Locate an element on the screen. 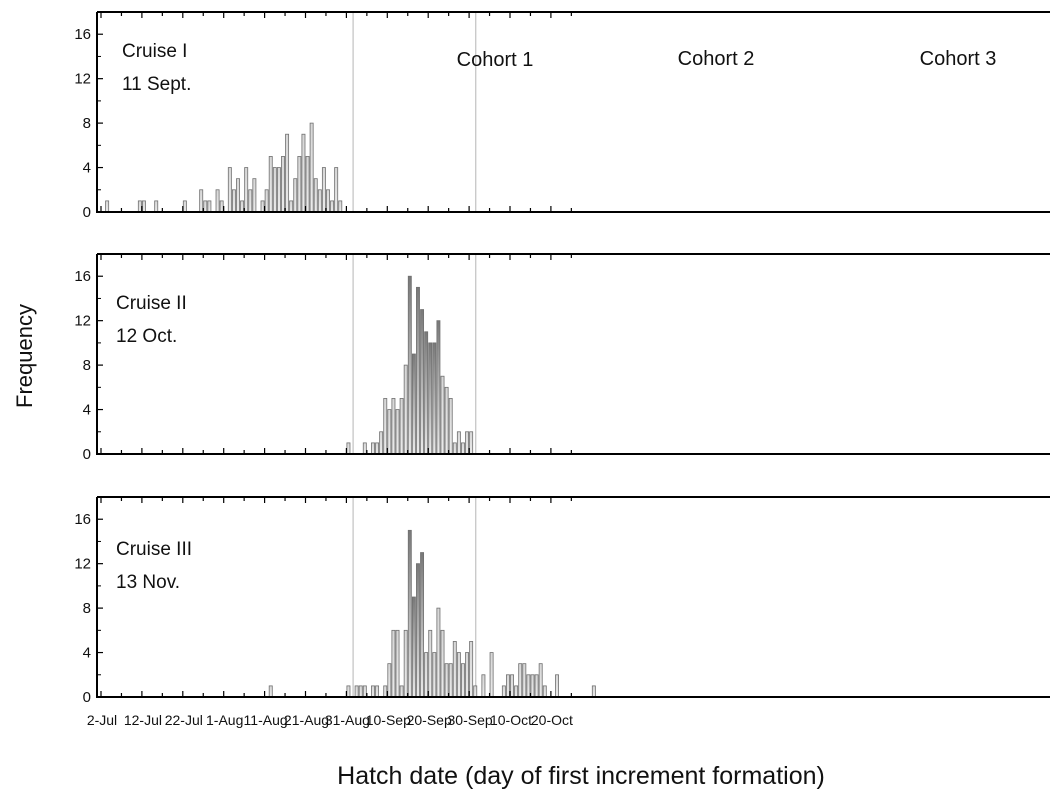 The height and width of the screenshot is (792, 1050). panel-1-cruise-label: Cruise I is located at coordinates (154, 51).